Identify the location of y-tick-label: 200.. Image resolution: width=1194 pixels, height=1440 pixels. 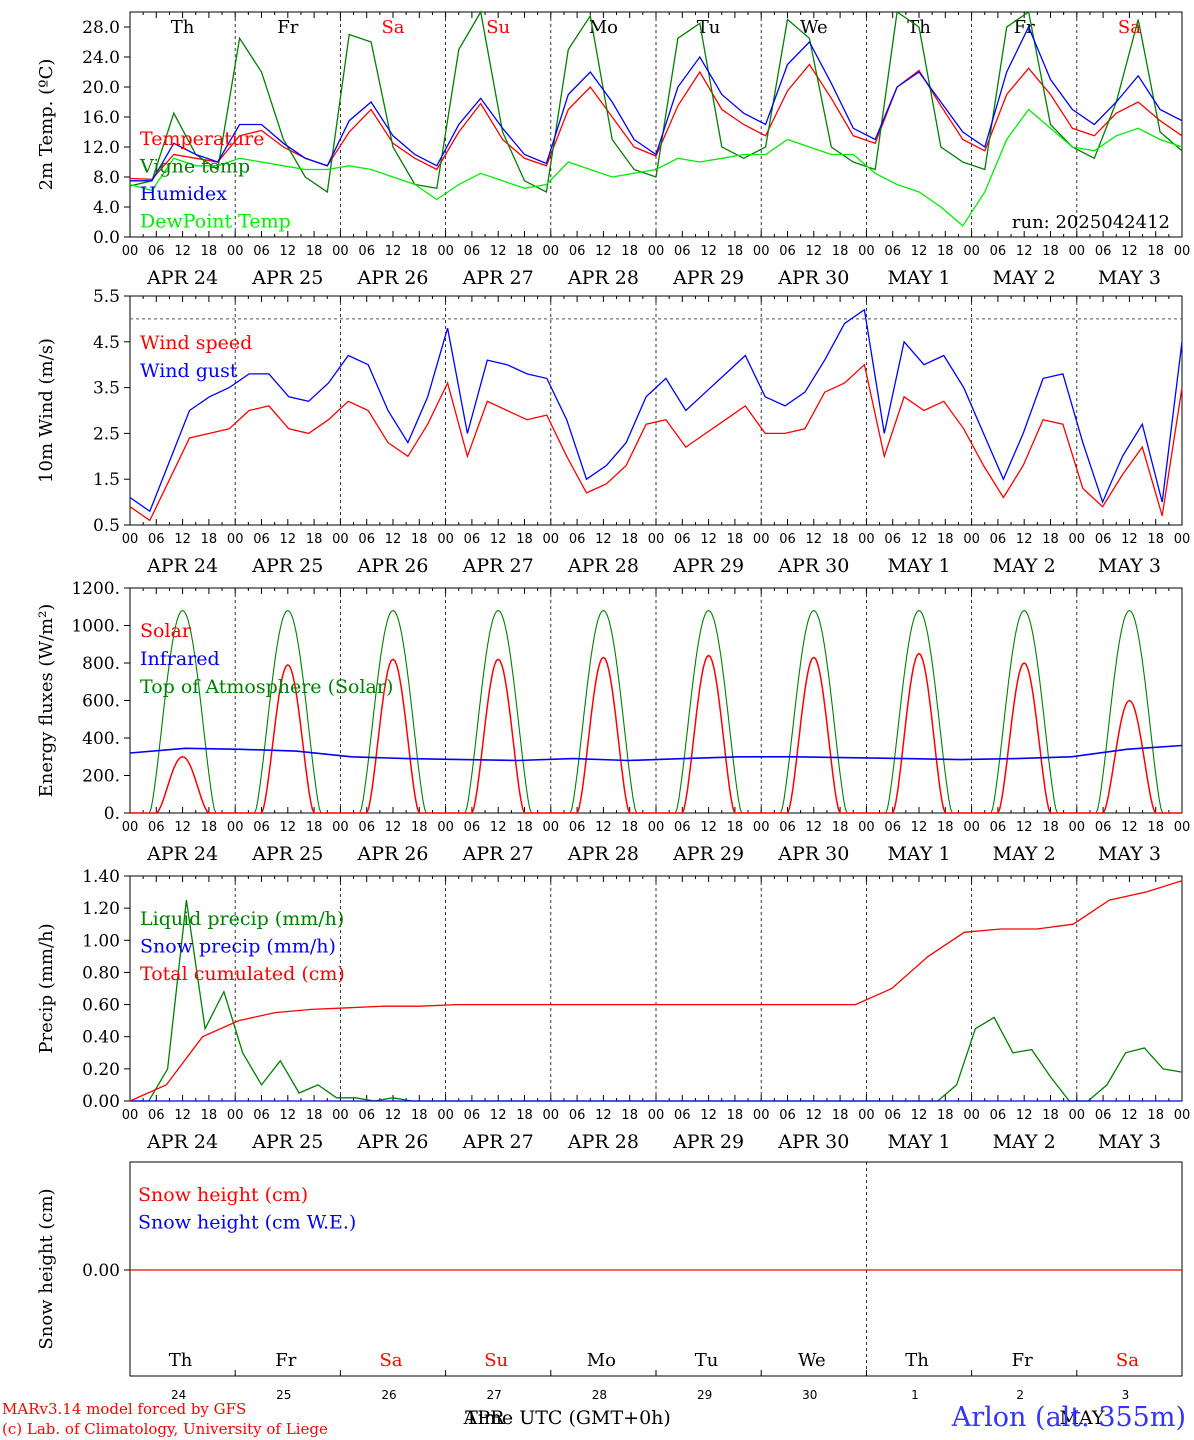
(101, 777).